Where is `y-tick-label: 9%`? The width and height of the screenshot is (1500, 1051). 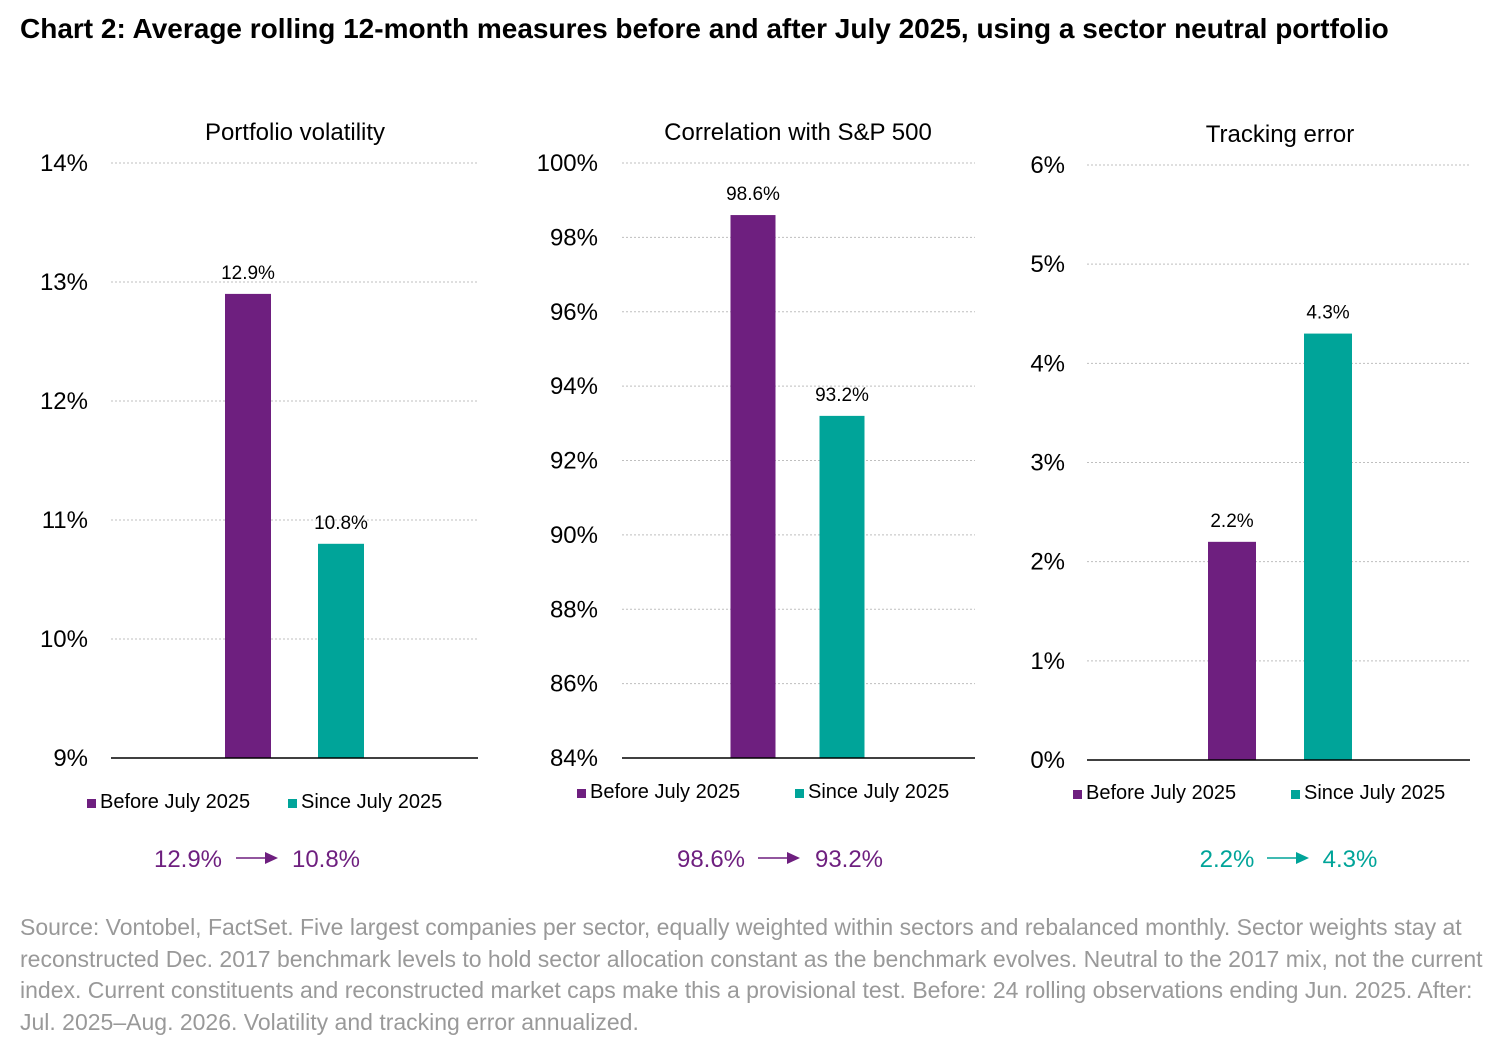
y-tick-label: 9% is located at coordinates (70, 758).